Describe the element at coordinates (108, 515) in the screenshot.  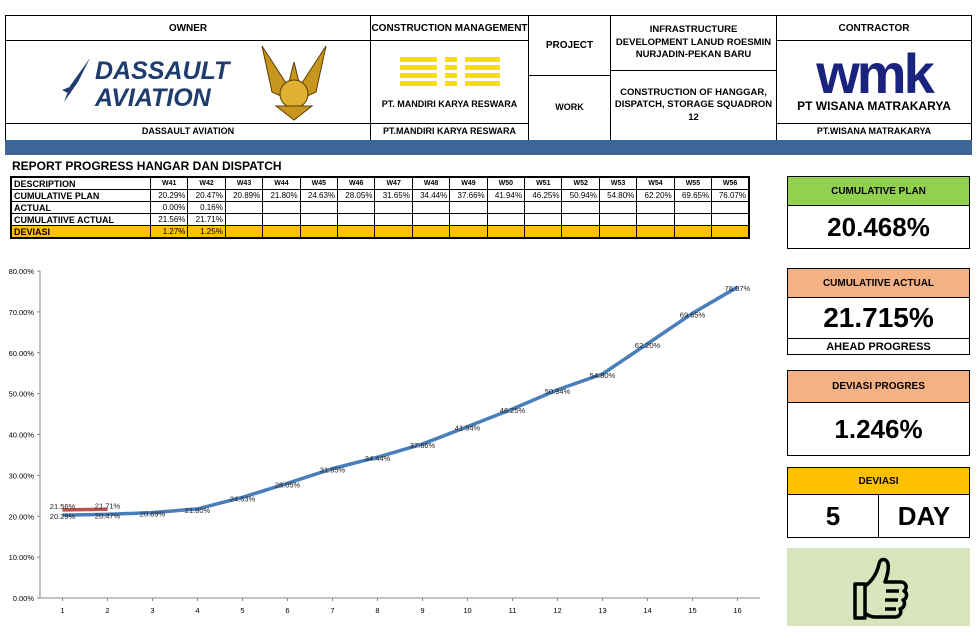
I see `data-label: 20.47%` at that location.